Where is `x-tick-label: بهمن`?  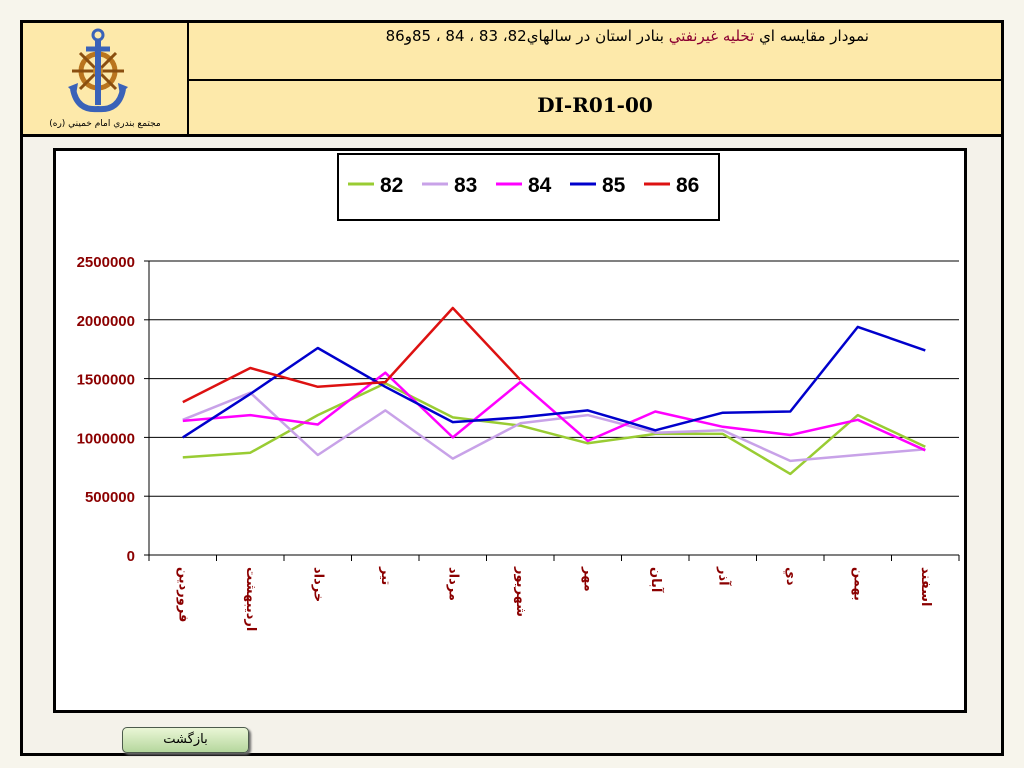 x-tick-label: بهمن is located at coordinates (857, 584).